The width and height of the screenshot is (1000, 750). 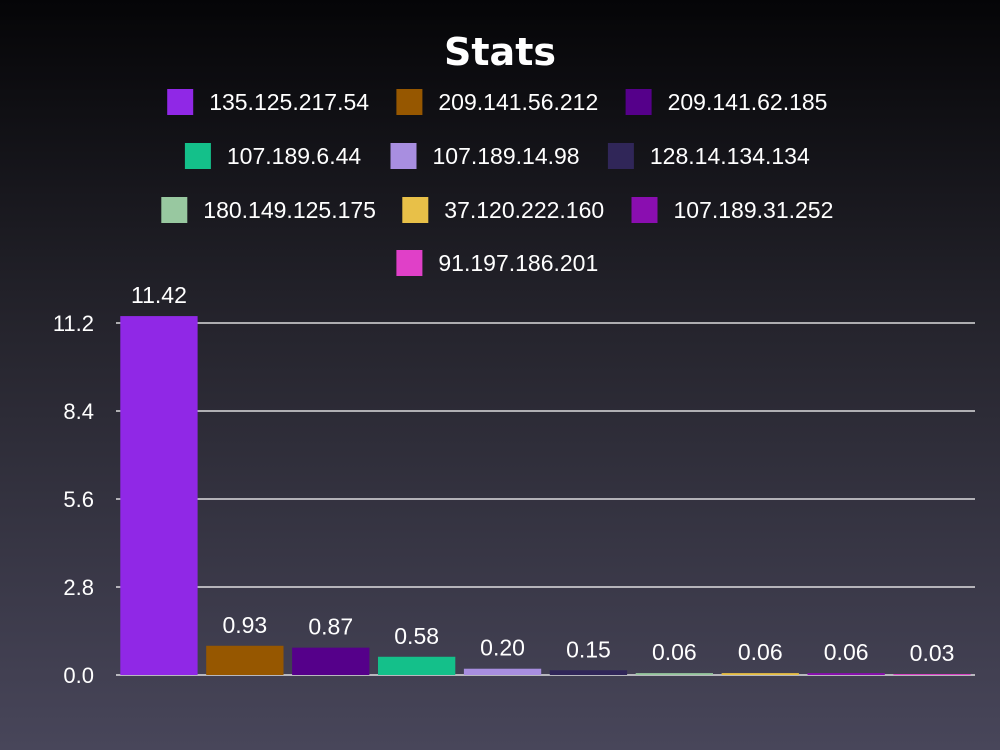 I want to click on y-tick-label-1: 2.8, so click(x=78, y=587).